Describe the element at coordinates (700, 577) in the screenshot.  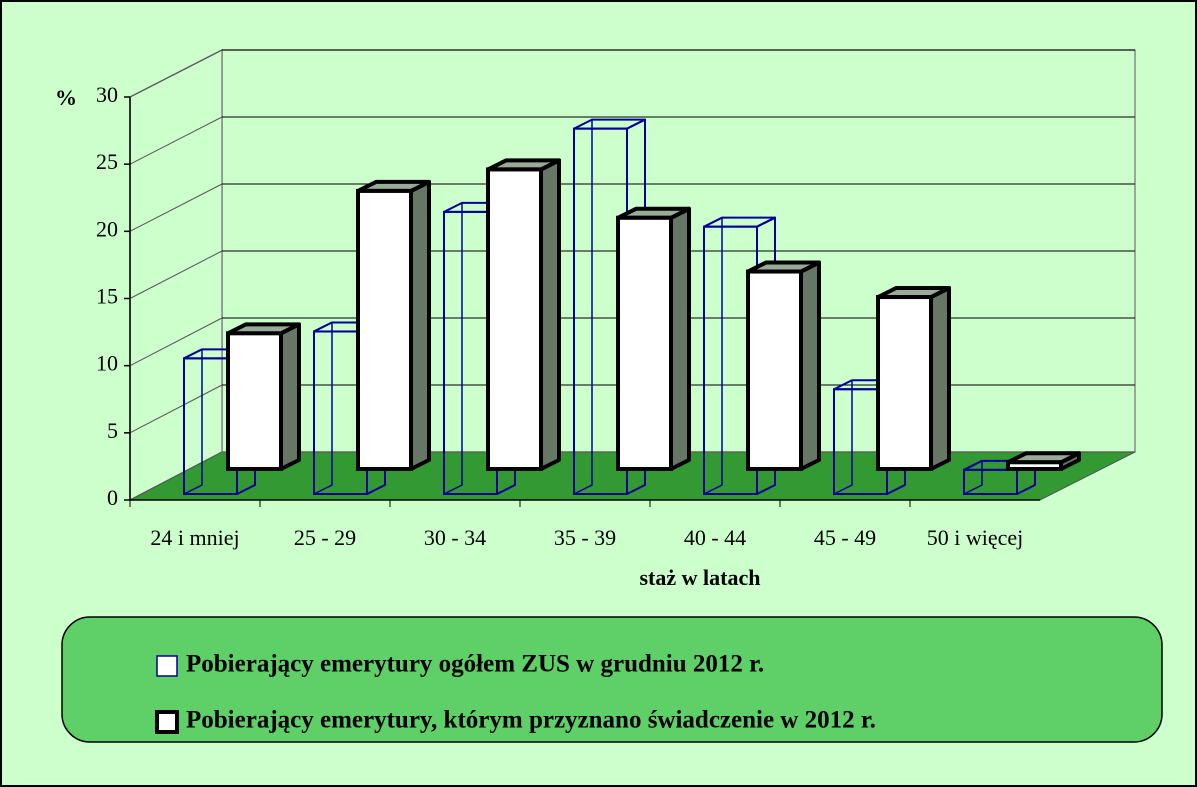
I see `x-axis-label: staż w latach` at that location.